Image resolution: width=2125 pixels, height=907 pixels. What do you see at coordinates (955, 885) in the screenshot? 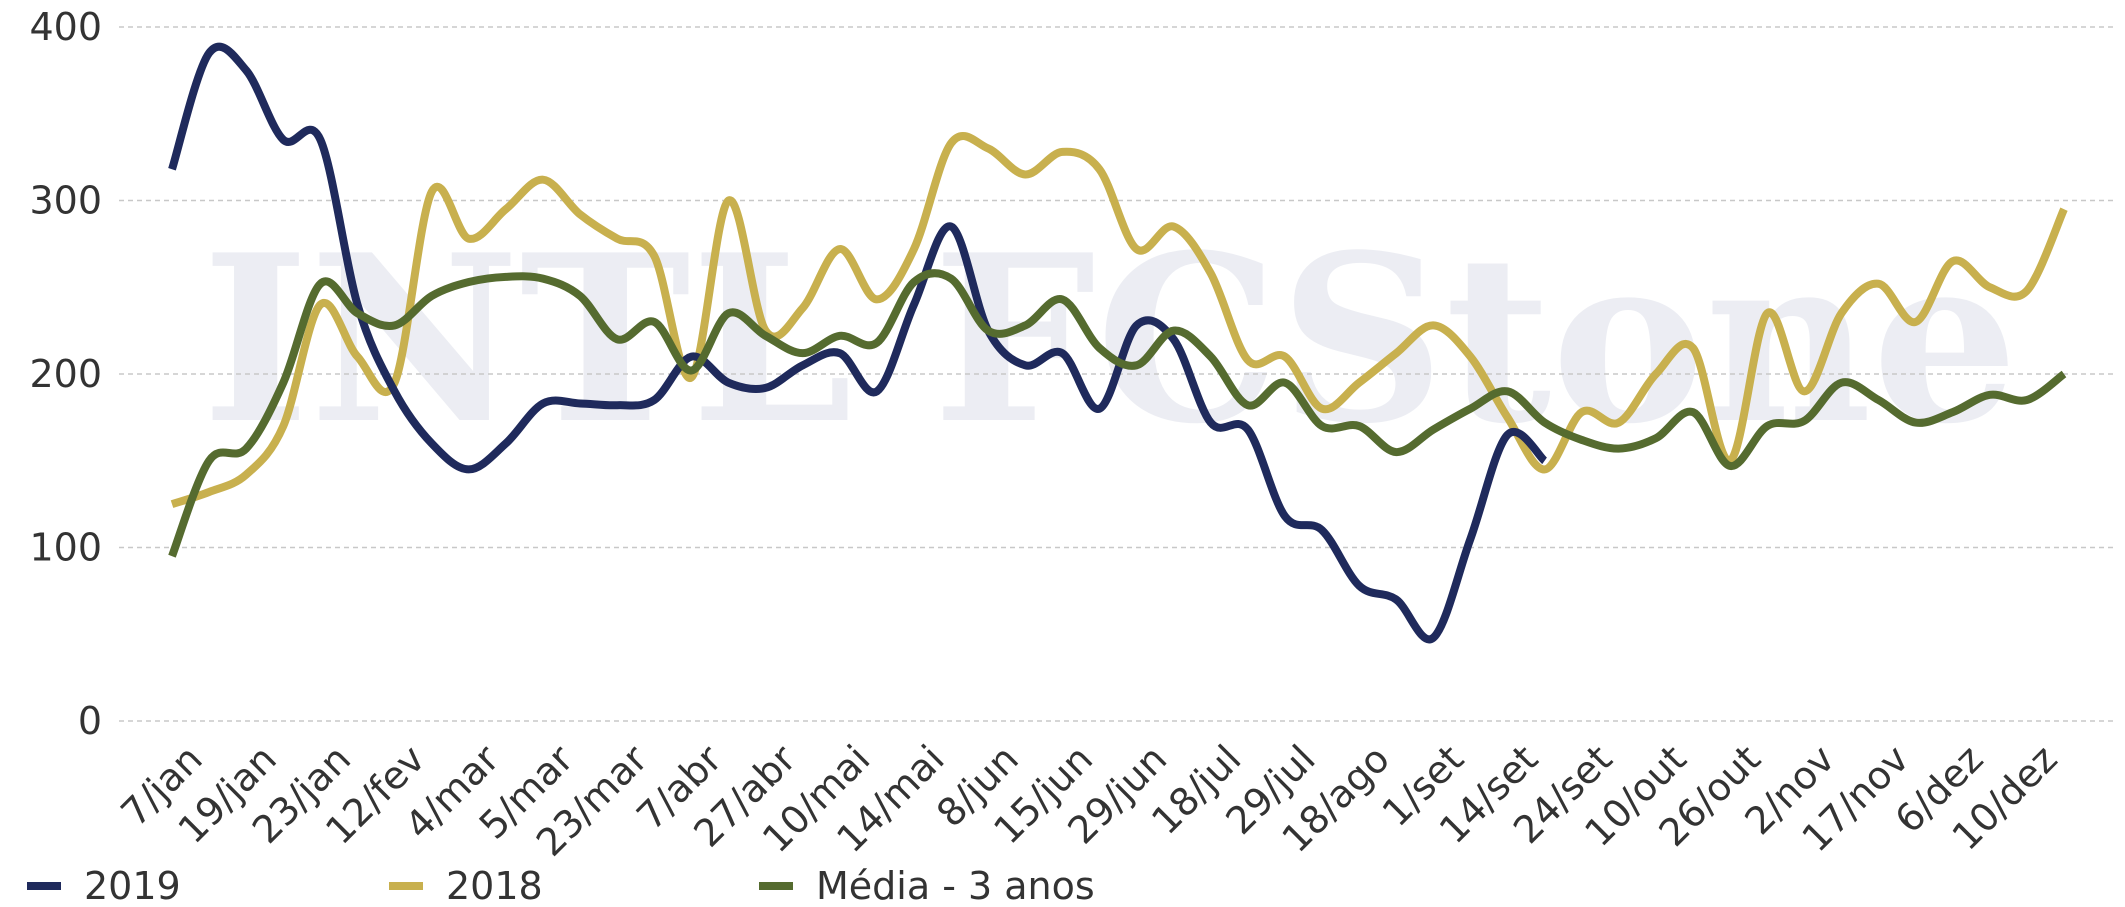
I see `legend-label: Média - 3 anos` at bounding box center [955, 885].